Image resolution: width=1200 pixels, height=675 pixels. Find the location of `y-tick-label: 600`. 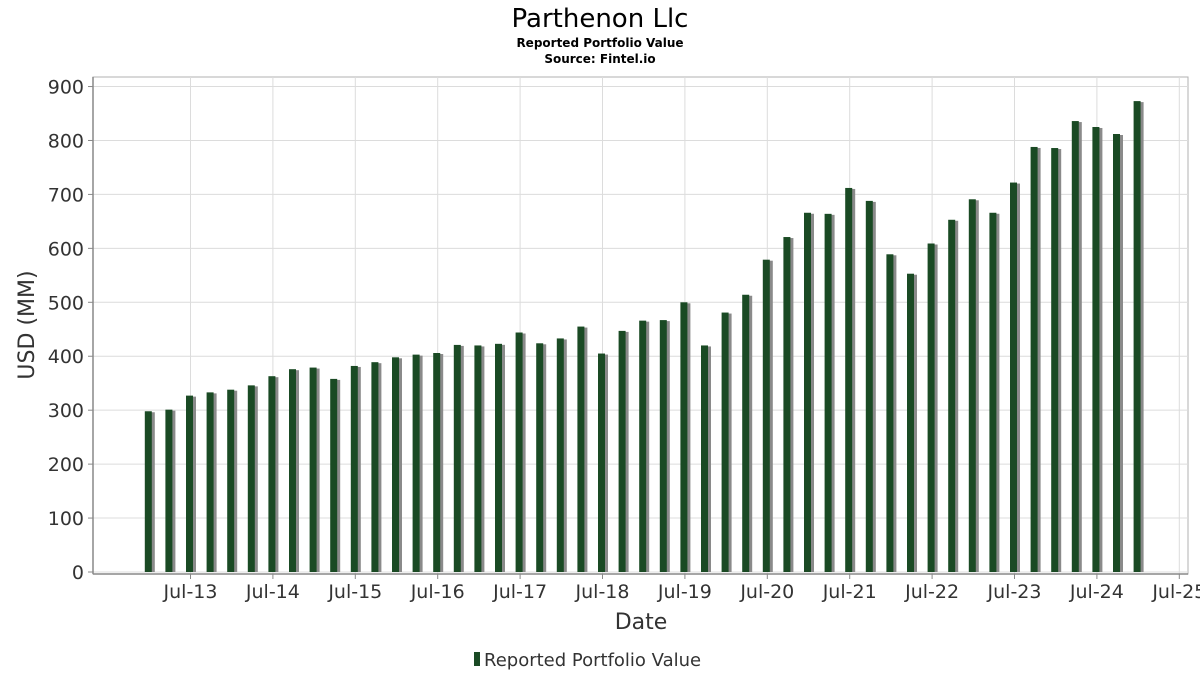

y-tick-label: 600 is located at coordinates (66, 249).